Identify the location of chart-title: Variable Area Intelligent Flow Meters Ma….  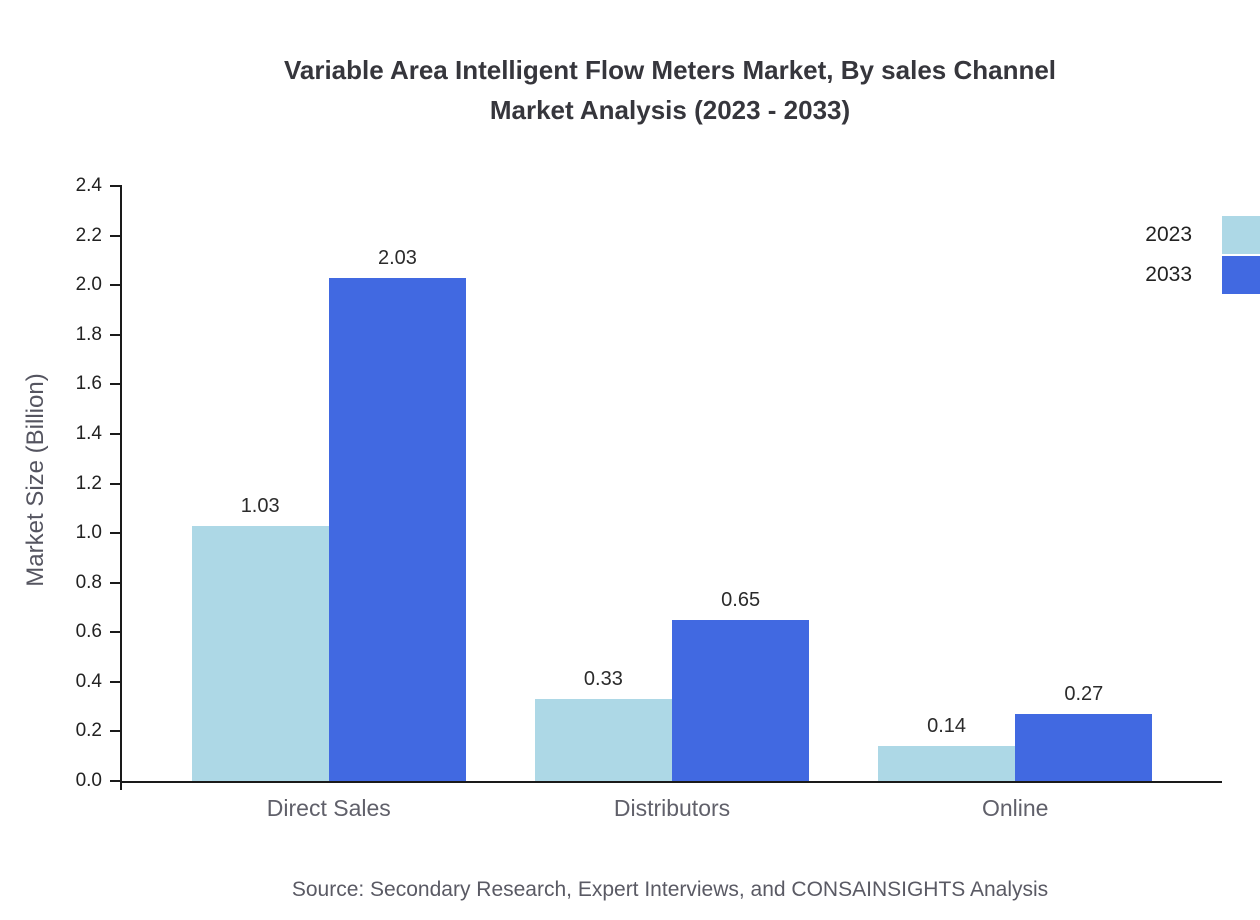
(670, 90).